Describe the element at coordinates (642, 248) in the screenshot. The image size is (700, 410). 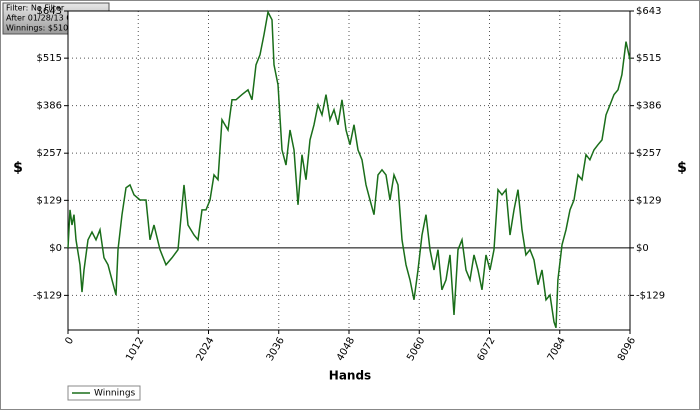
I see `y-tick-label-right: $0` at that location.